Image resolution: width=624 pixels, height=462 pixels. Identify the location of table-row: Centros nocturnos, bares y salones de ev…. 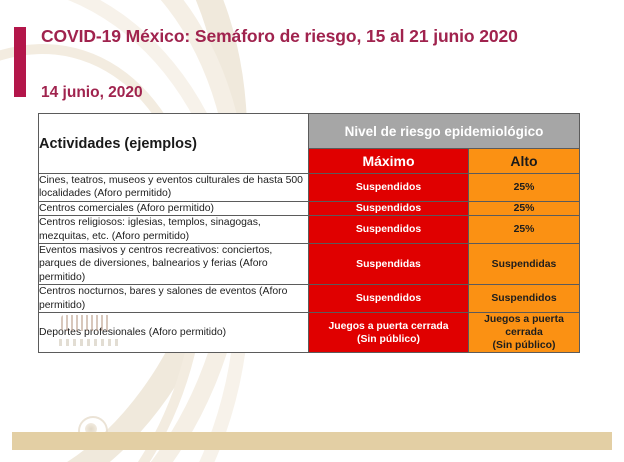
(309, 299).